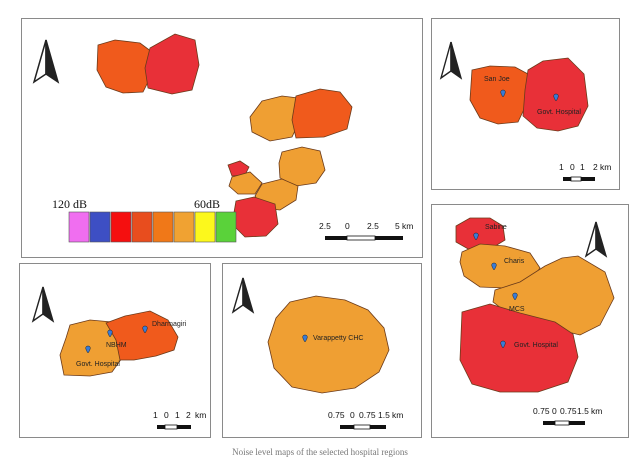 Image resolution: width=640 pixels, height=457 pixels. What do you see at coordinates (514, 261) in the screenshot?
I see `label-charis: Charis` at bounding box center [514, 261].